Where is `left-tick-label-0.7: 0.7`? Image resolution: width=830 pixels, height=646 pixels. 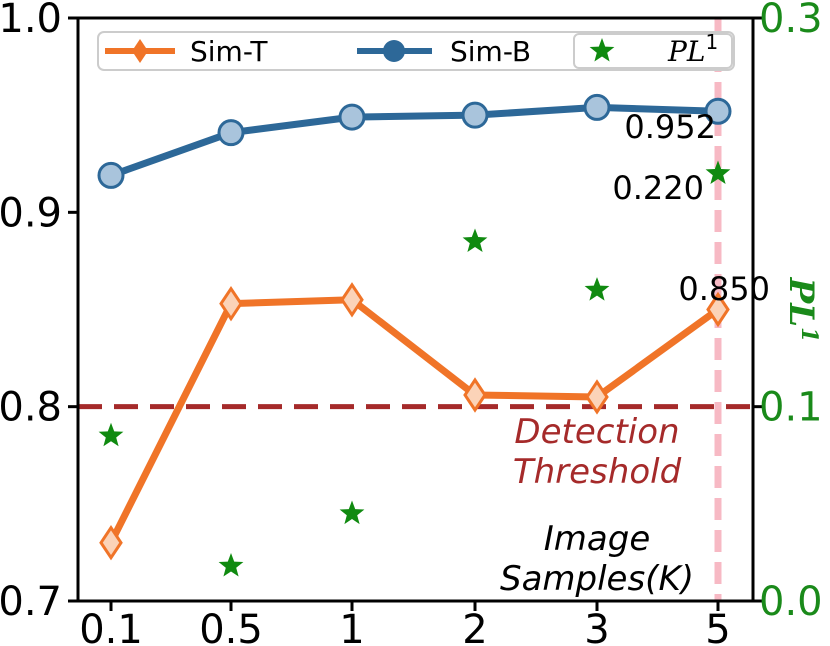 left-tick-label-0.7: 0.7 is located at coordinates (31, 602).